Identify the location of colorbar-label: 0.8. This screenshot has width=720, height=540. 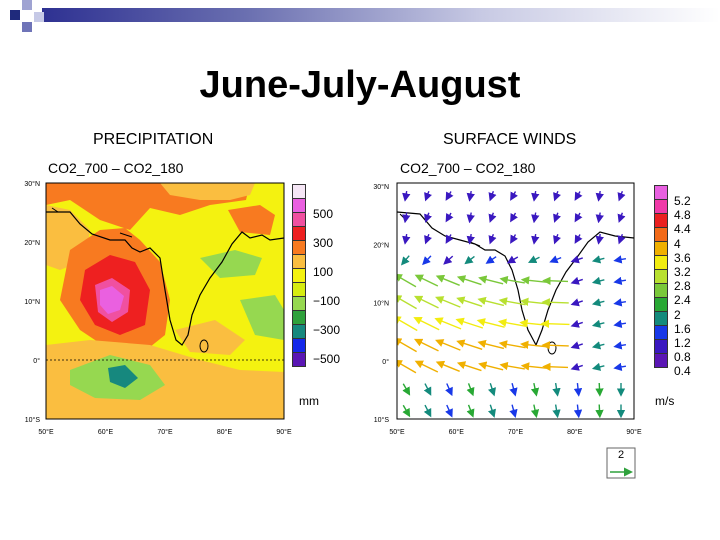
(682, 357).